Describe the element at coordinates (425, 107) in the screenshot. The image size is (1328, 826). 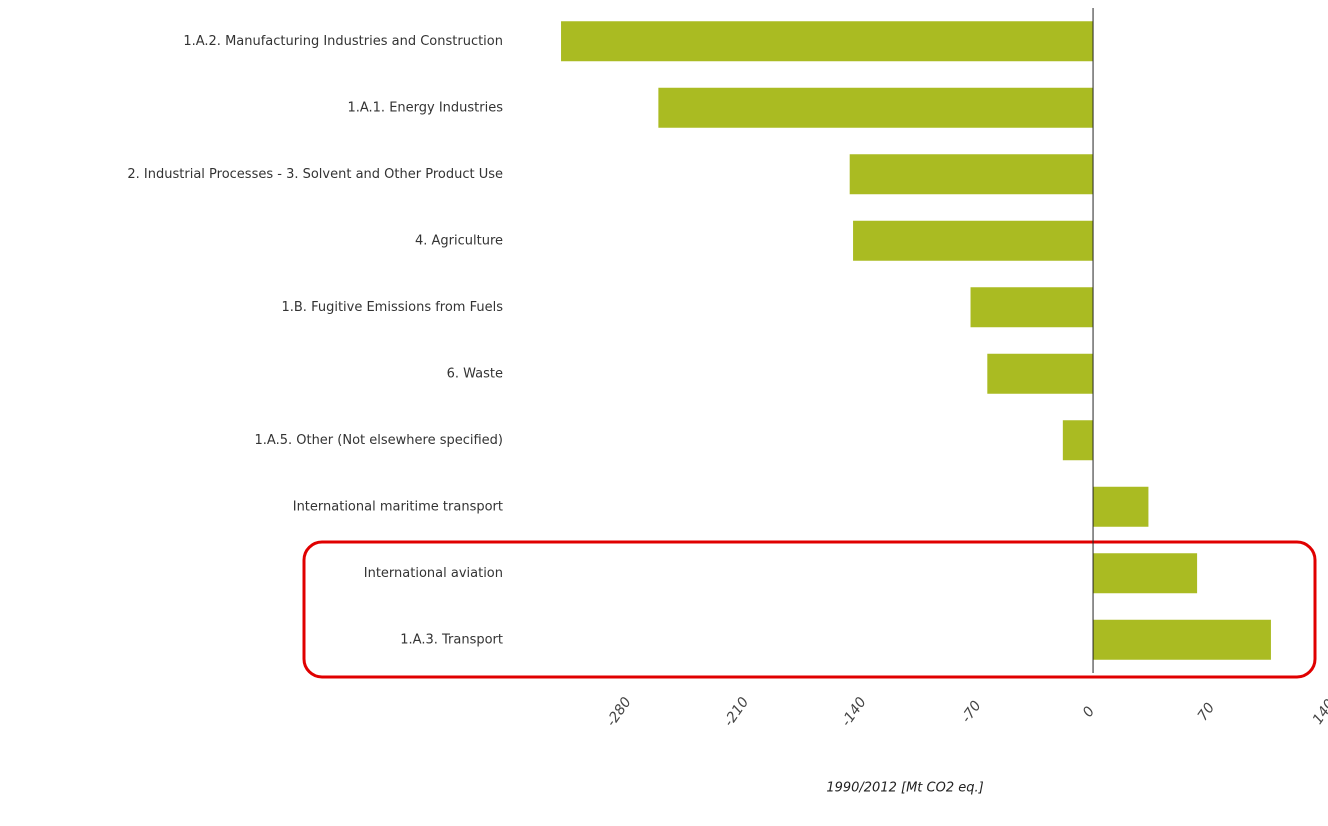
I see `y-tick-label: 1.A.1. Energy Industries` at that location.